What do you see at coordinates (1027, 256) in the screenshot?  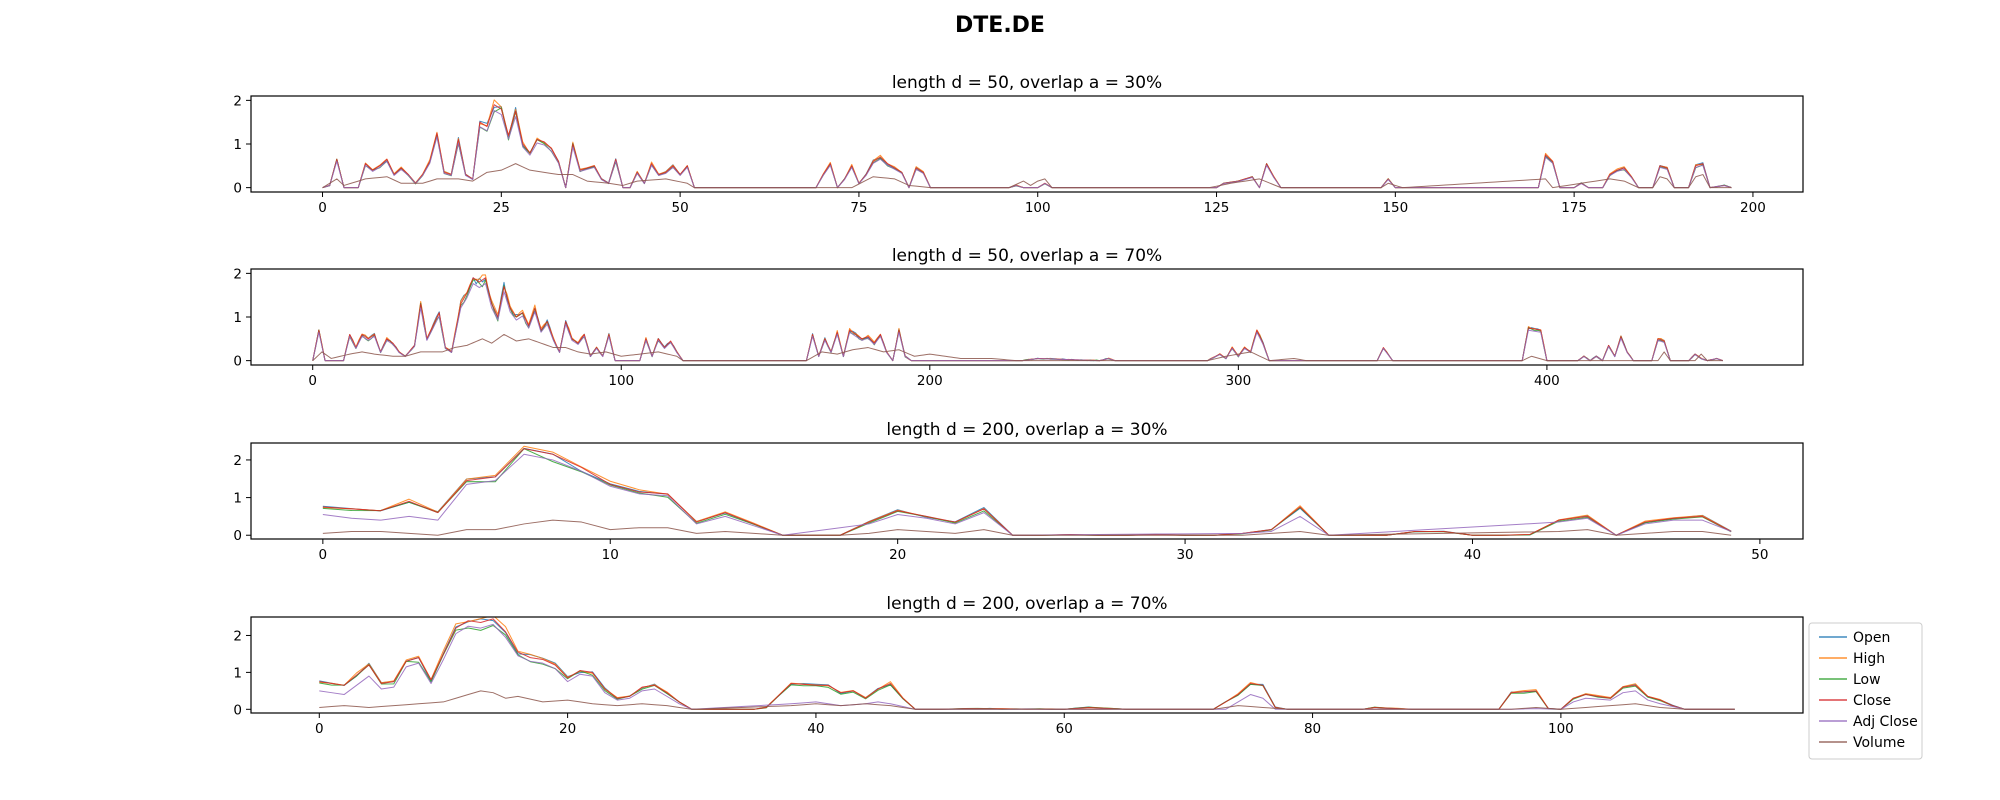 I see `subplot-title: length d = 50, overlap a = 70%` at bounding box center [1027, 256].